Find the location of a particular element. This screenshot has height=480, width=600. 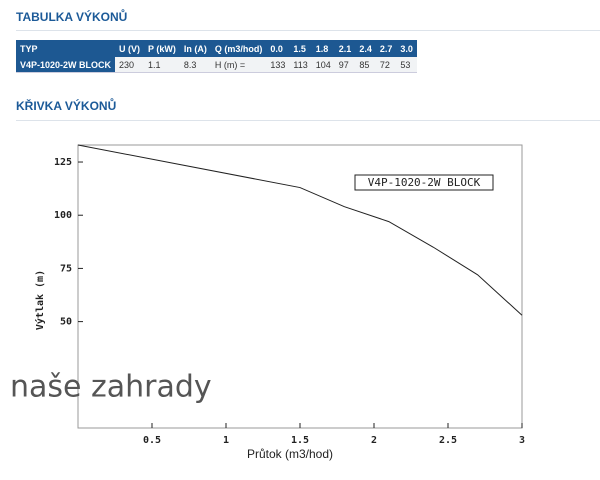

x-tick-label: 2.5 is located at coordinates (448, 440).